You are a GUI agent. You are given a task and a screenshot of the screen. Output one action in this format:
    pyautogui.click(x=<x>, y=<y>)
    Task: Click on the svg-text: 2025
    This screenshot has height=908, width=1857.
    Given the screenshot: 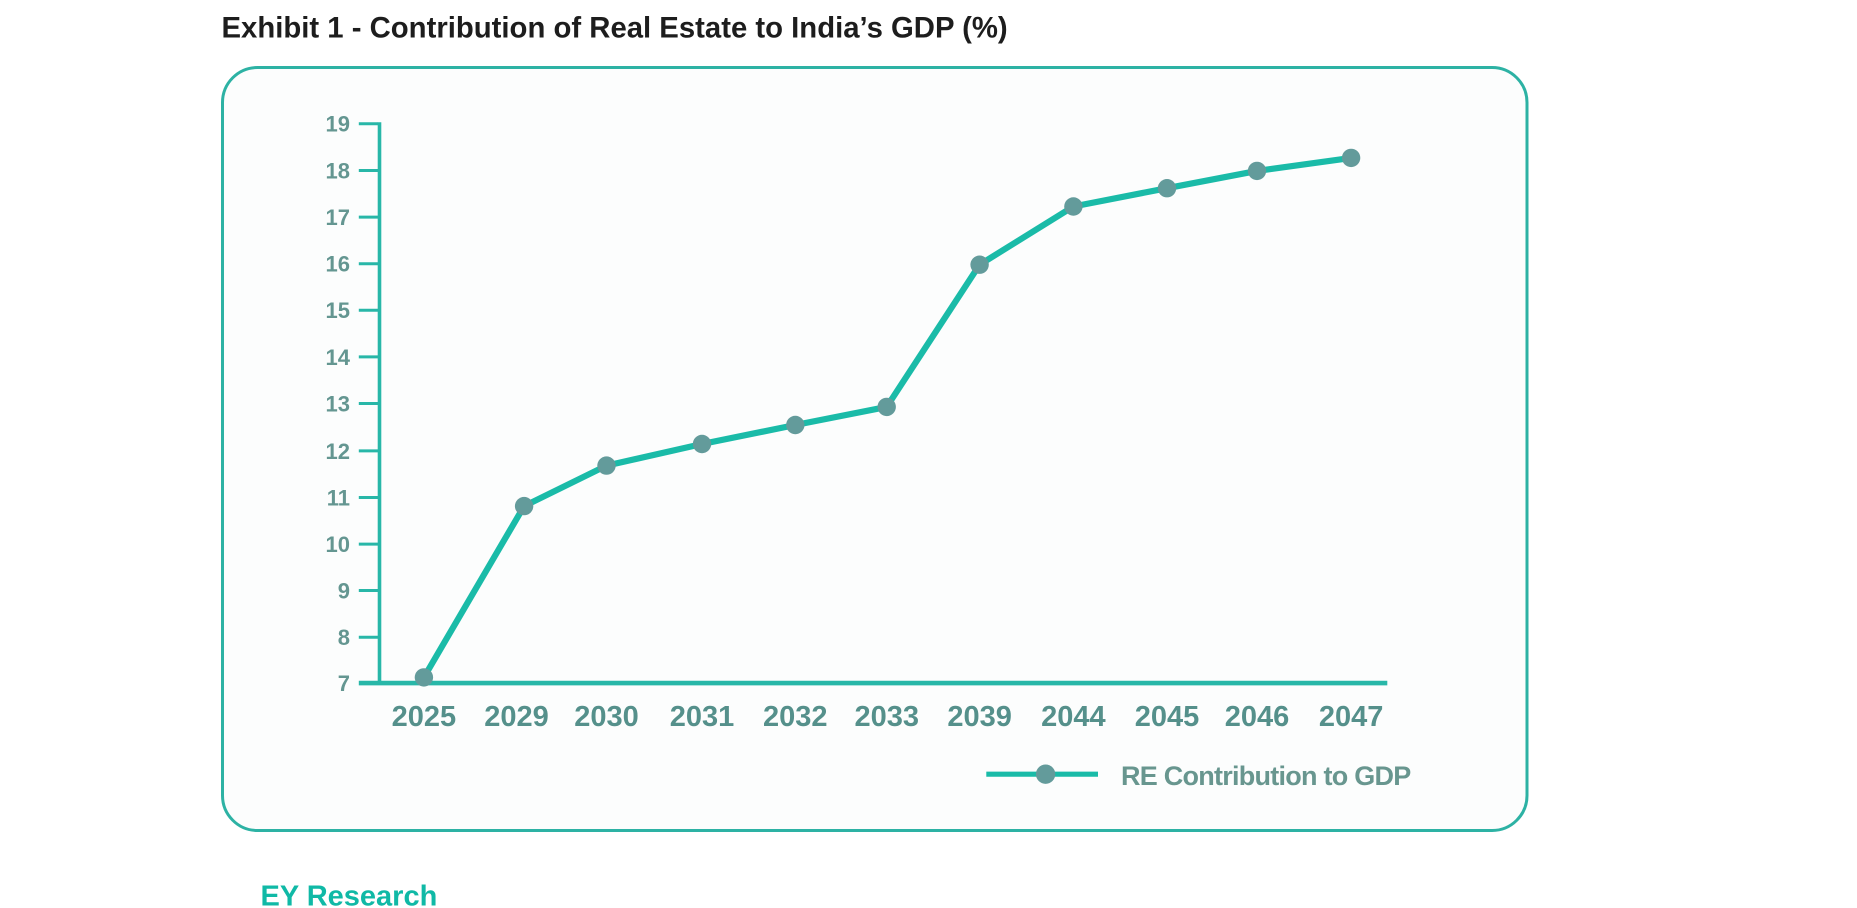 What is the action you would take?
    pyautogui.click(x=424, y=717)
    